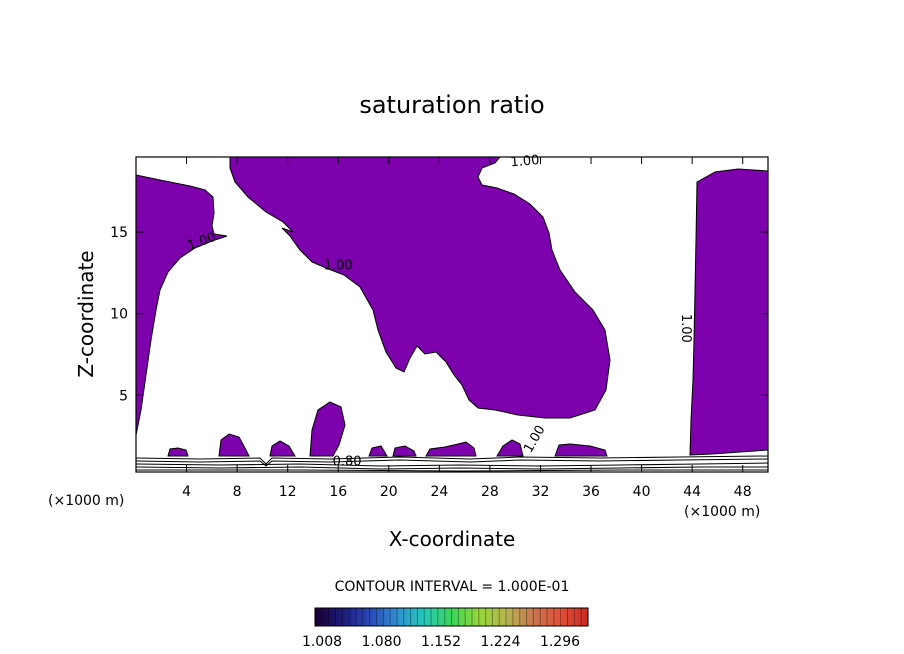  I want to click on x-tick-label: 16, so click(338, 492).